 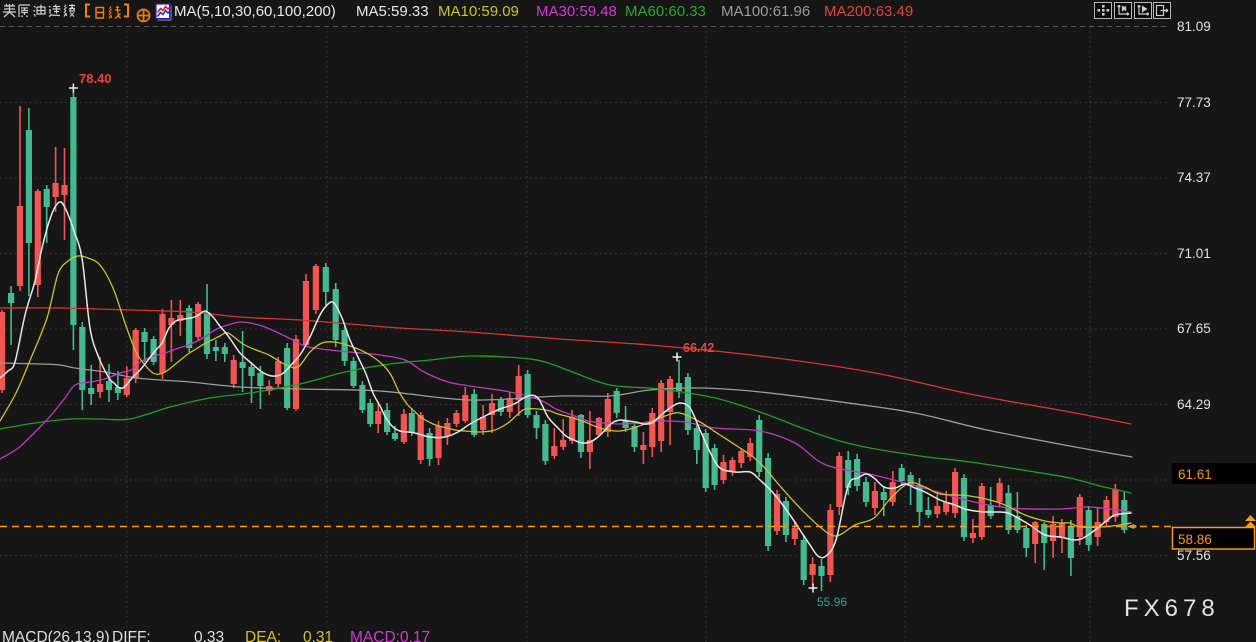 I want to click on svg-text: 58.86, so click(x=1195, y=539).